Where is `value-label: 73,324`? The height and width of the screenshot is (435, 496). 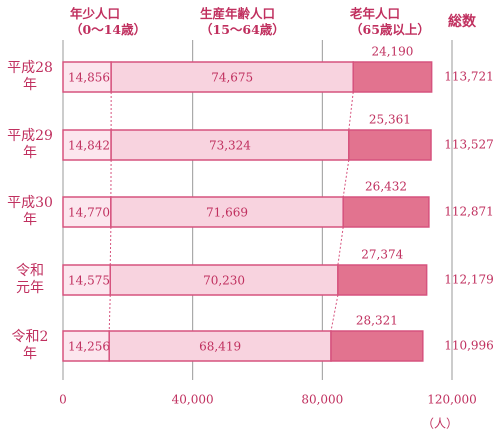
value-label: 73,324 is located at coordinates (230, 146).